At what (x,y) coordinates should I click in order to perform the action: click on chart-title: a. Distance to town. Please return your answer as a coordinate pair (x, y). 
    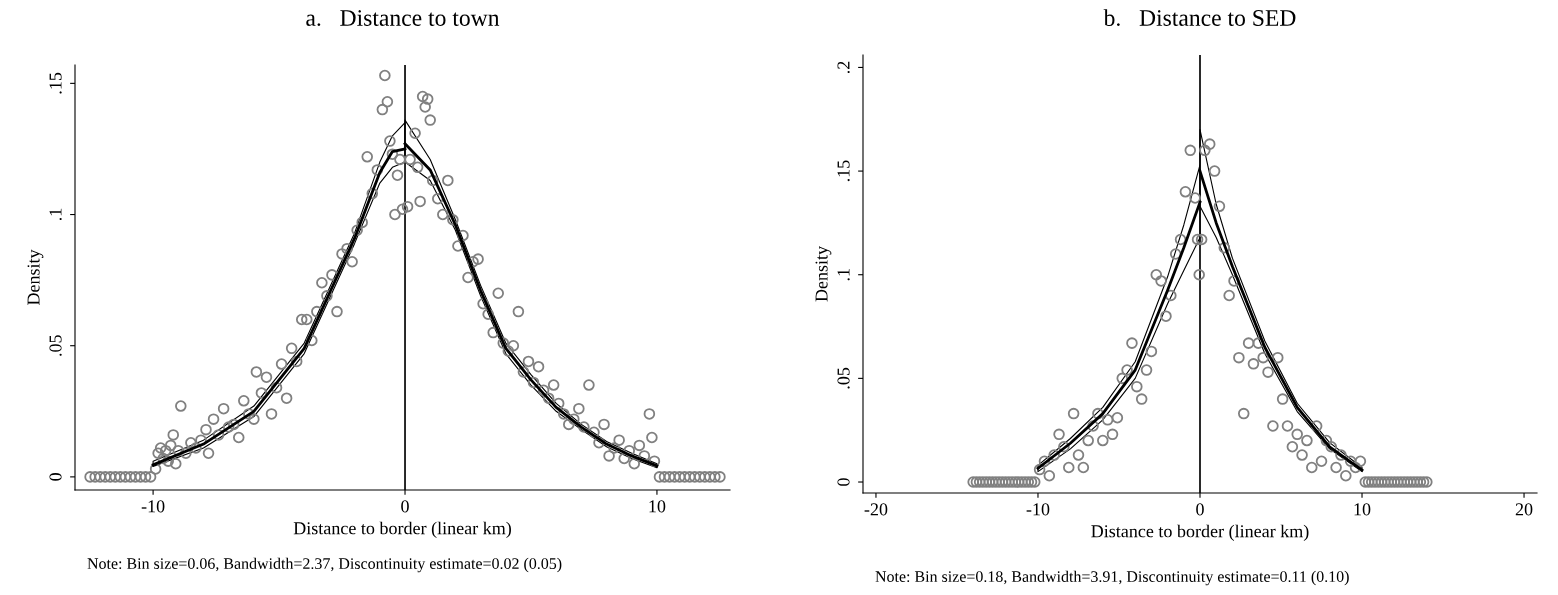
    Looking at the image, I should click on (403, 18).